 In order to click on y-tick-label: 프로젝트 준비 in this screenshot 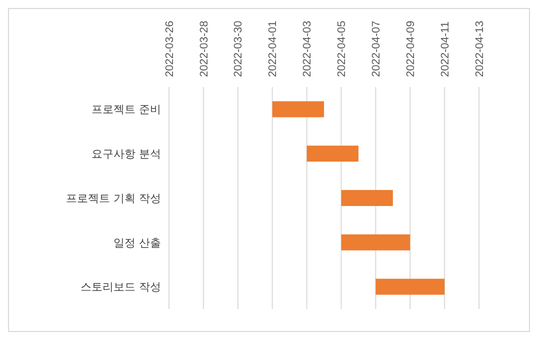, I will do `click(126, 109)`.